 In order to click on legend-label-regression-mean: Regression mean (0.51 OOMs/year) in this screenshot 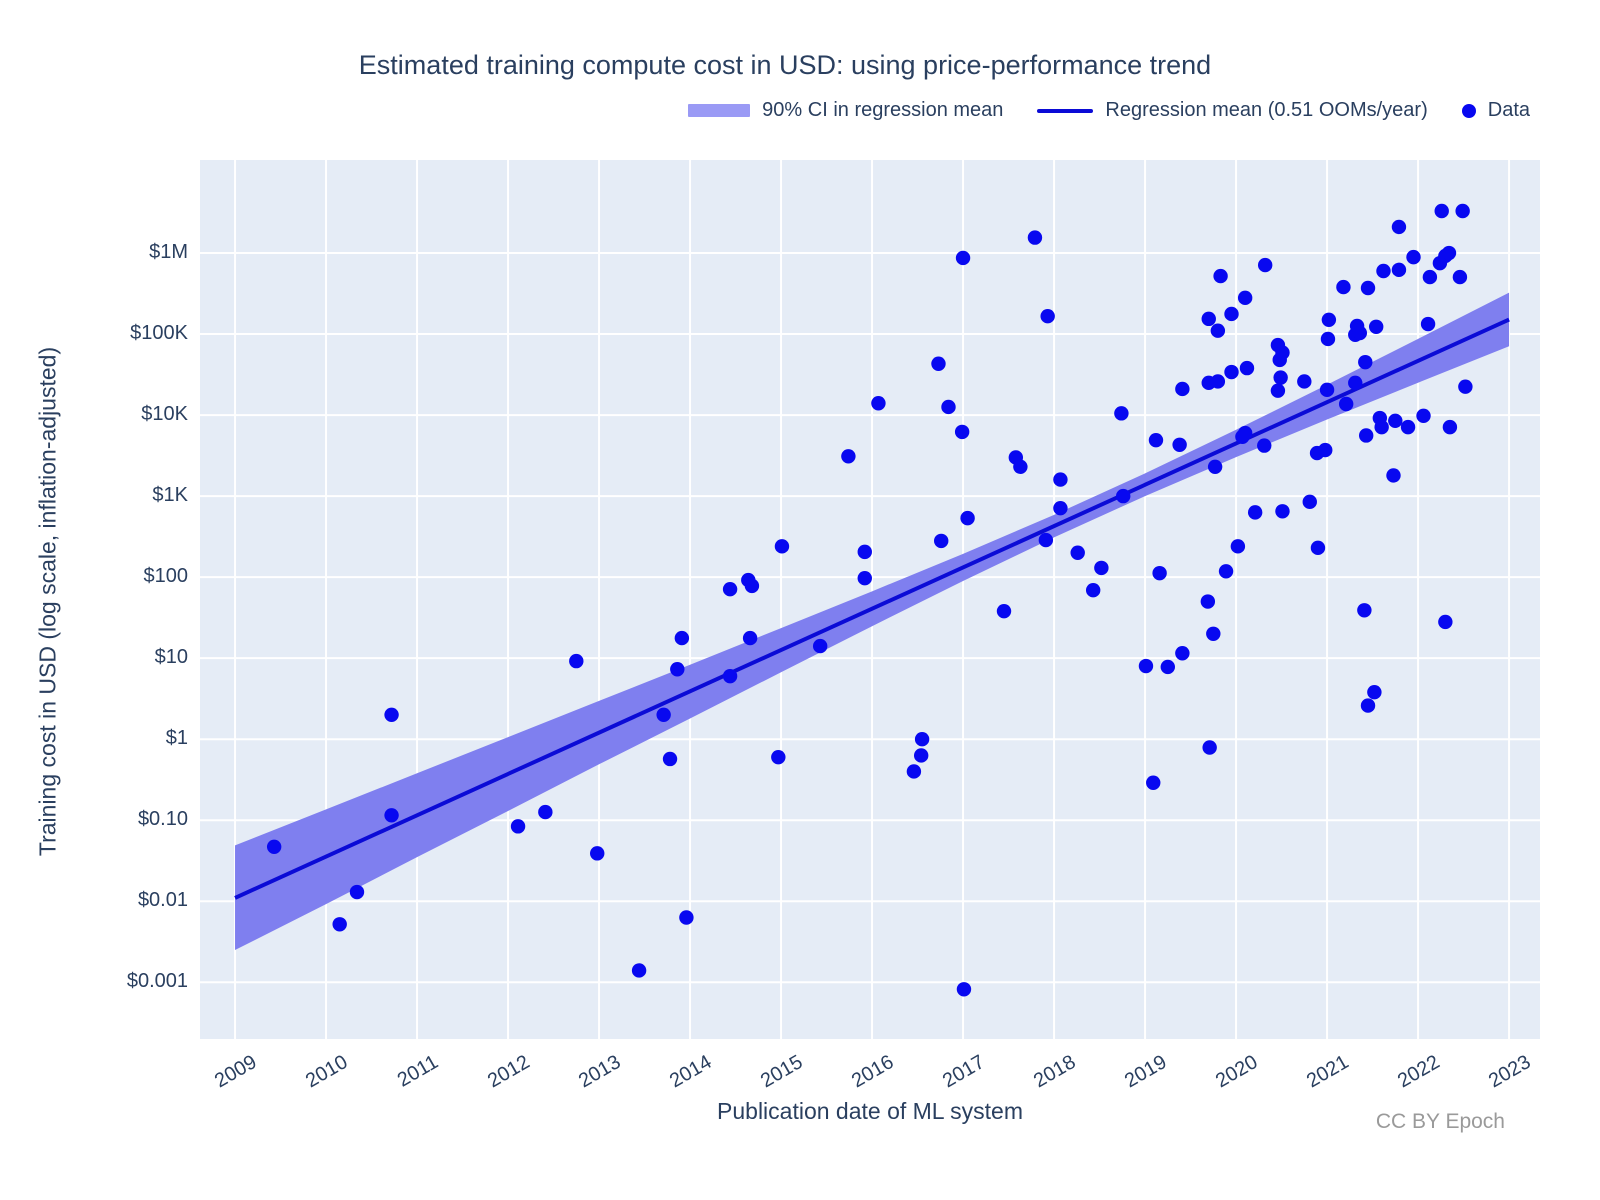, I will do `click(1266, 110)`.